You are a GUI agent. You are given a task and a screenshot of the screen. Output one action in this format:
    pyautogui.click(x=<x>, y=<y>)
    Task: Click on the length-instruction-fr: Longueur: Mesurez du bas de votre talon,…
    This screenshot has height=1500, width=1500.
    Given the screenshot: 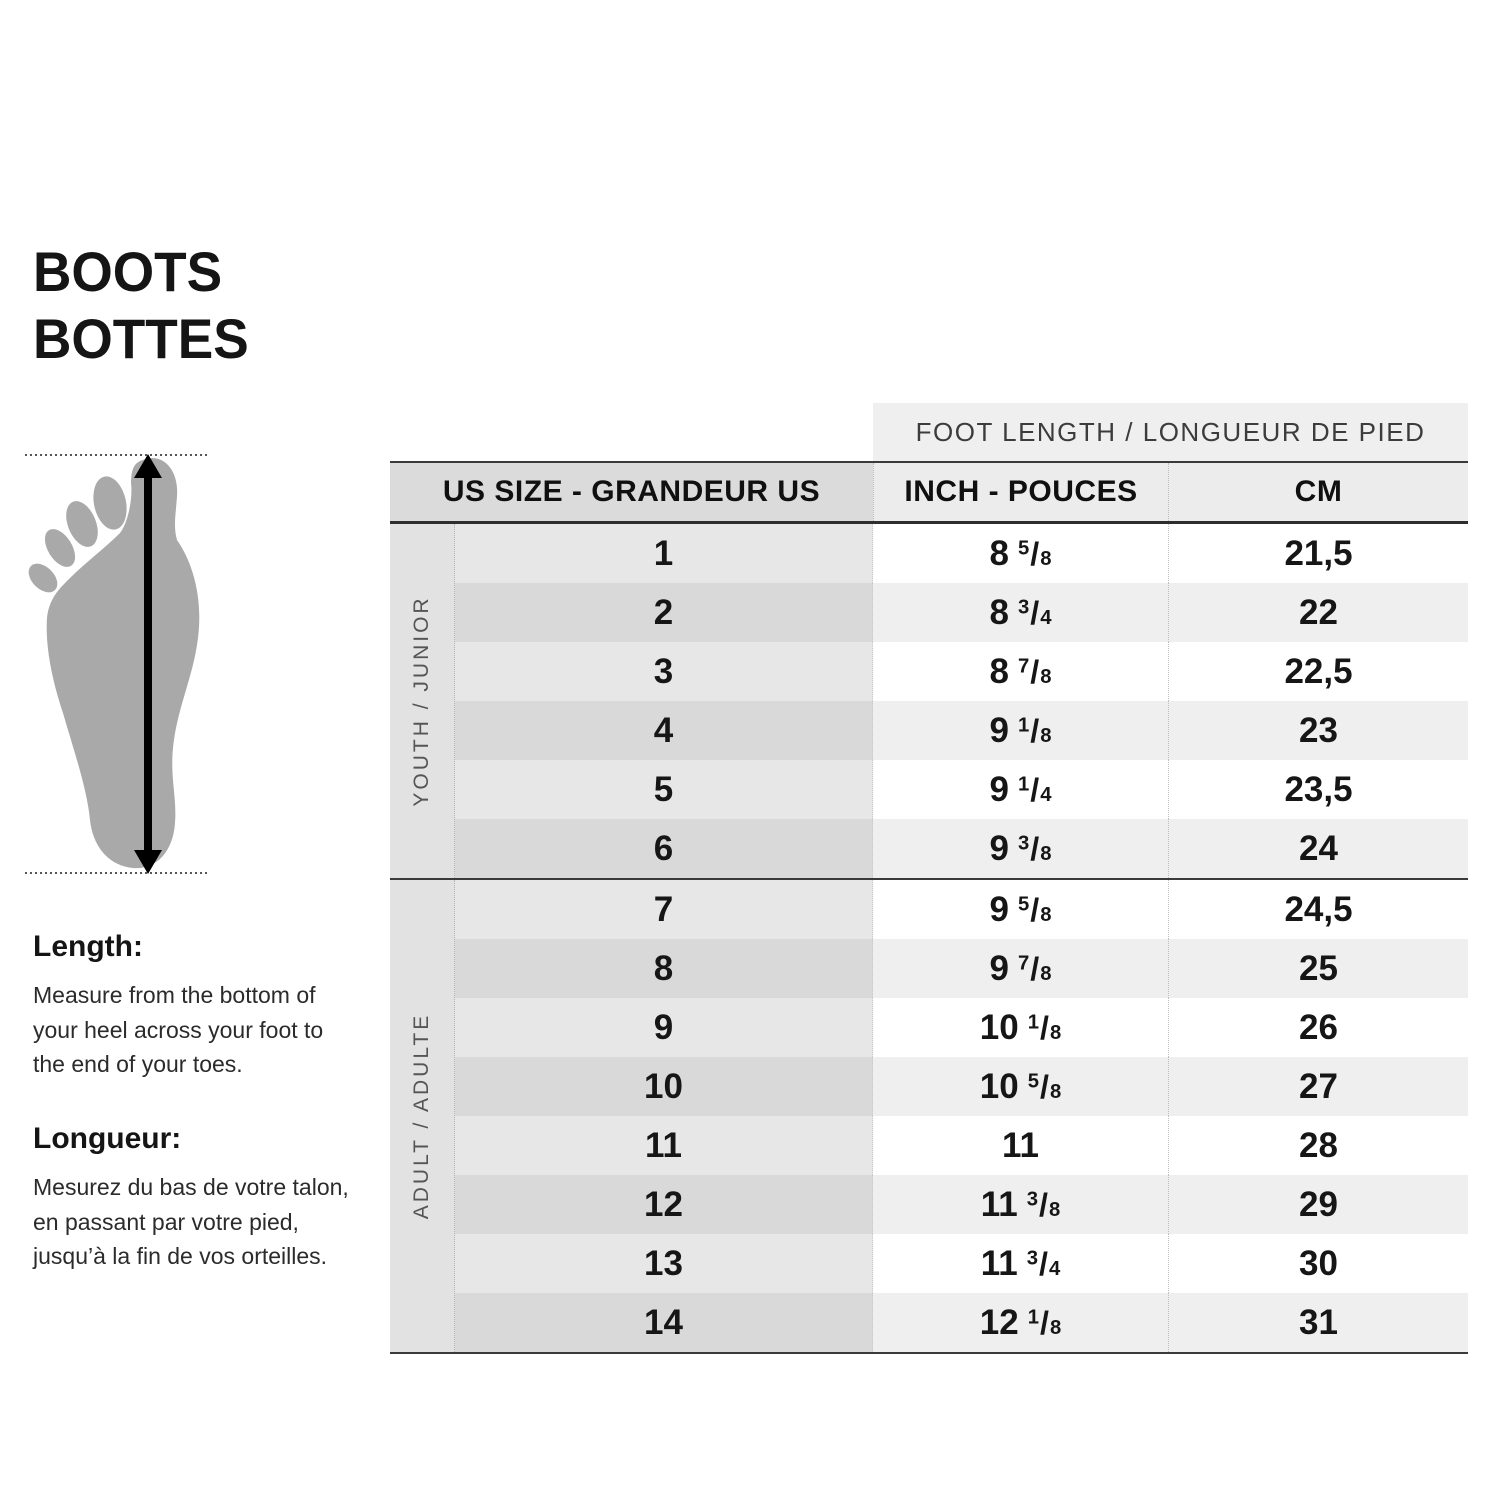 What is the action you would take?
    pyautogui.click(x=192, y=1198)
    